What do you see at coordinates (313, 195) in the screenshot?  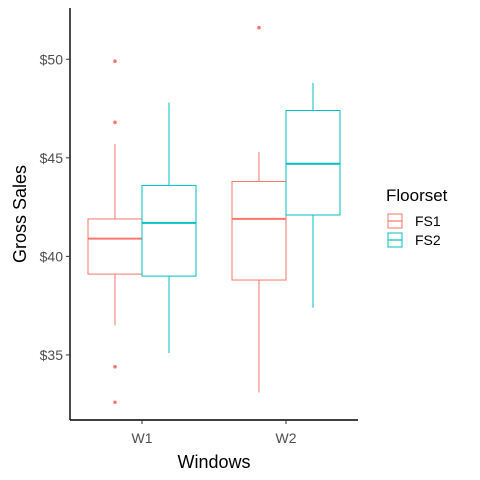 I see `box-fs2-w2` at bounding box center [313, 195].